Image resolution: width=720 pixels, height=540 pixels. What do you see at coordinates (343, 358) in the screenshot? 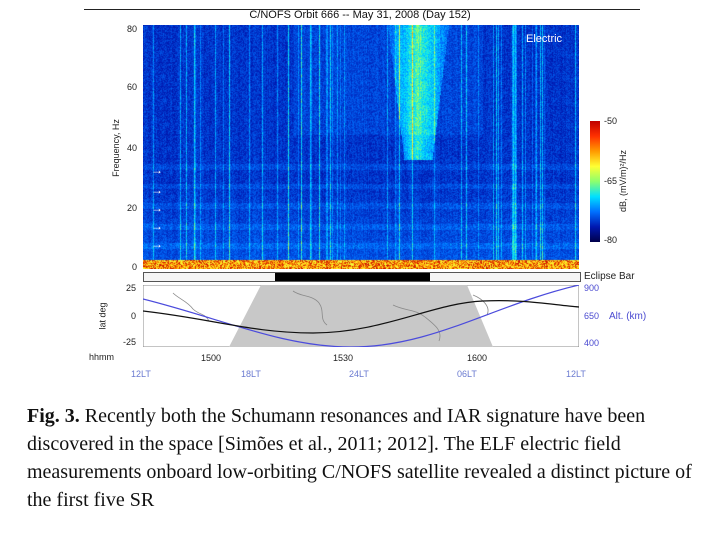
I see `time-tick-1530: 1530` at bounding box center [343, 358].